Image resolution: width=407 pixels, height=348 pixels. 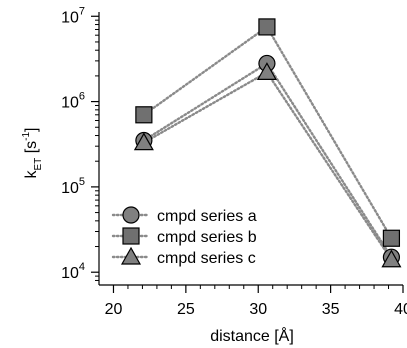 I want to click on legend-label: cmpd series b, so click(x=207, y=237).